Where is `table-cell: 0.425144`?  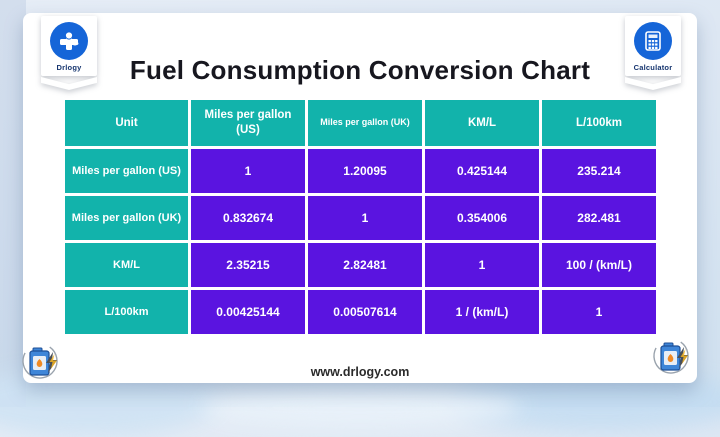
table-cell: 0.425144 is located at coordinates (482, 171).